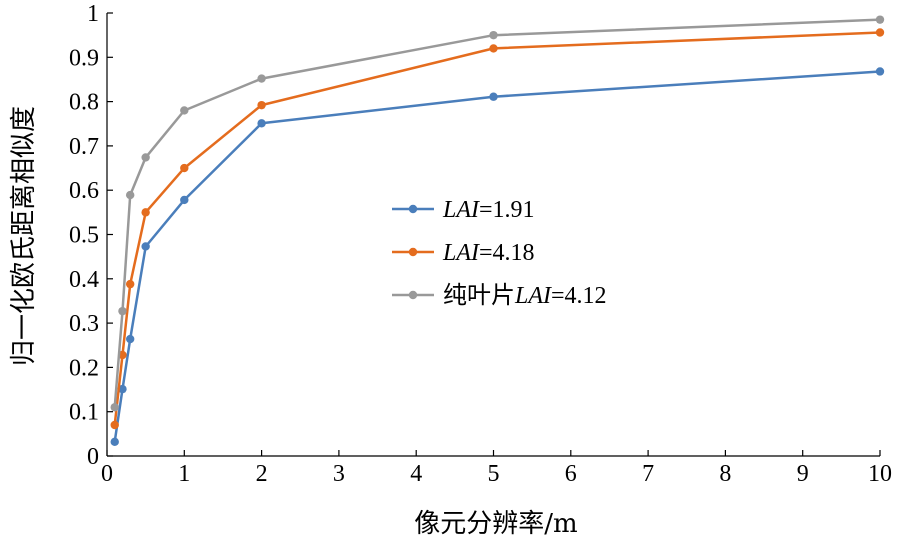 This screenshot has height=542, width=900. I want to click on y-tick-label: 0.4, so click(84, 280).